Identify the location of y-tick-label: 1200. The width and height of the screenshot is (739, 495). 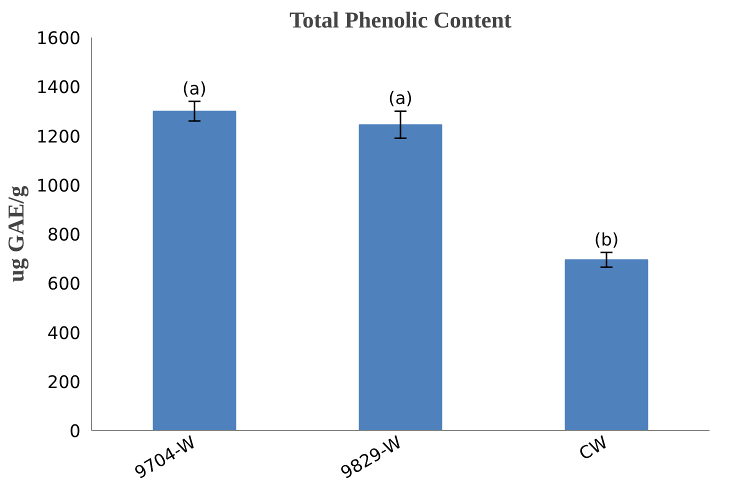
(58, 137).